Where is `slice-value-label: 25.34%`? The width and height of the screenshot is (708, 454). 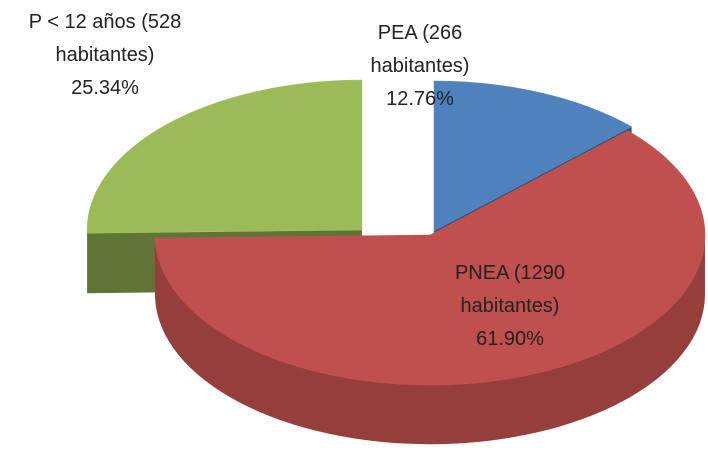
slice-value-label: 25.34% is located at coordinates (105, 88).